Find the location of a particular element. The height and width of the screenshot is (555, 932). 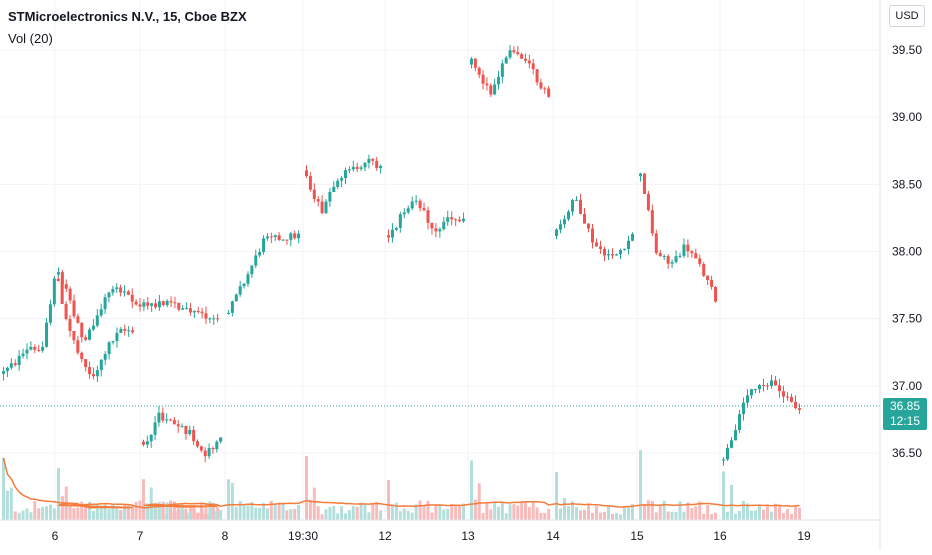

volume-bars is located at coordinates (401, 485).